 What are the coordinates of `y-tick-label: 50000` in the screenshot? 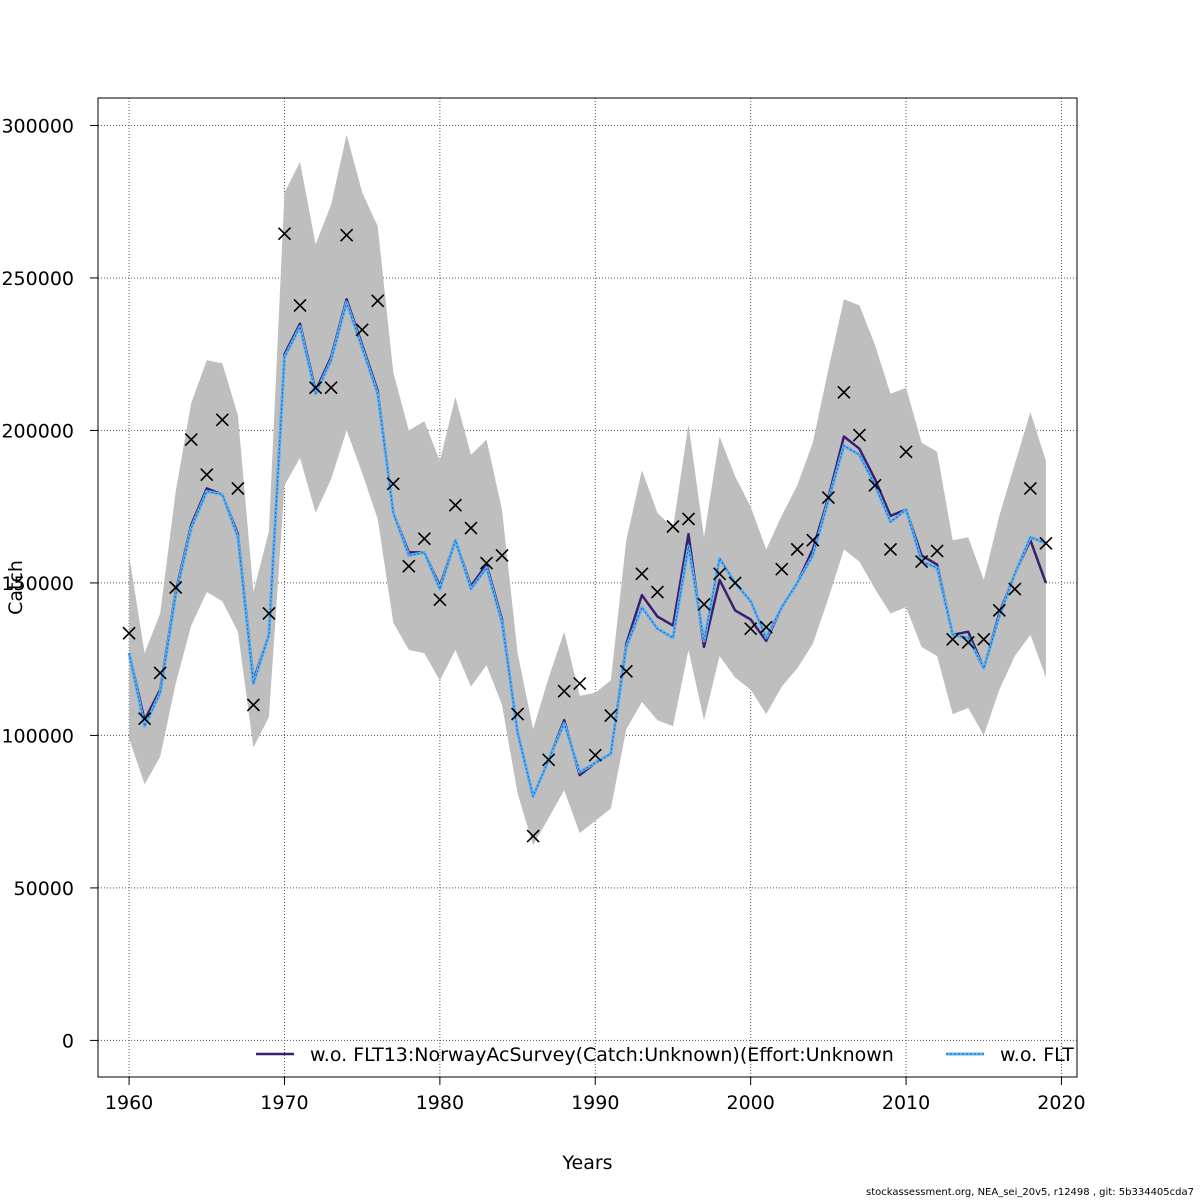 It's located at (44, 889).